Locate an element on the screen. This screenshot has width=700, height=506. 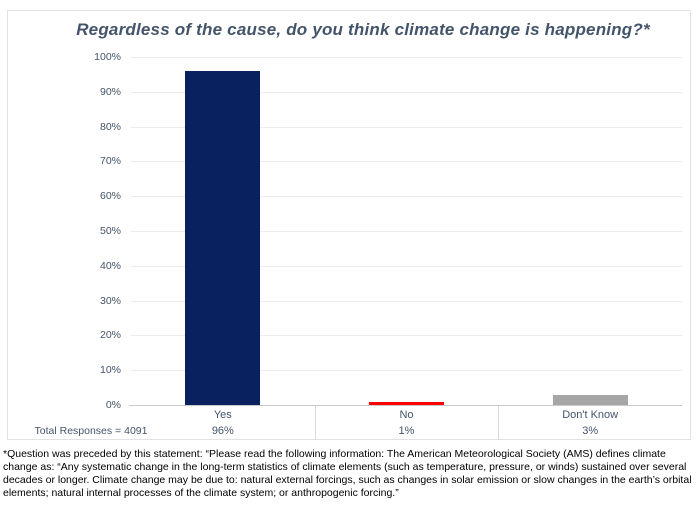
y-tick-label: 70% is located at coordinates (110, 161).